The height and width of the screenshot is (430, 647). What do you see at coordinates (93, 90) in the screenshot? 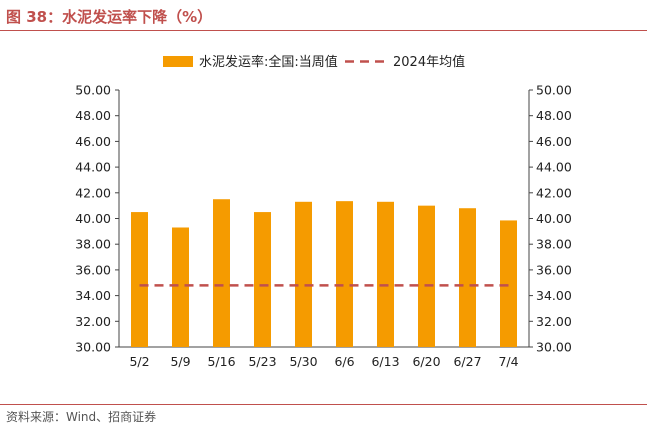
I see `y-tick-label: 50.00` at bounding box center [93, 90].